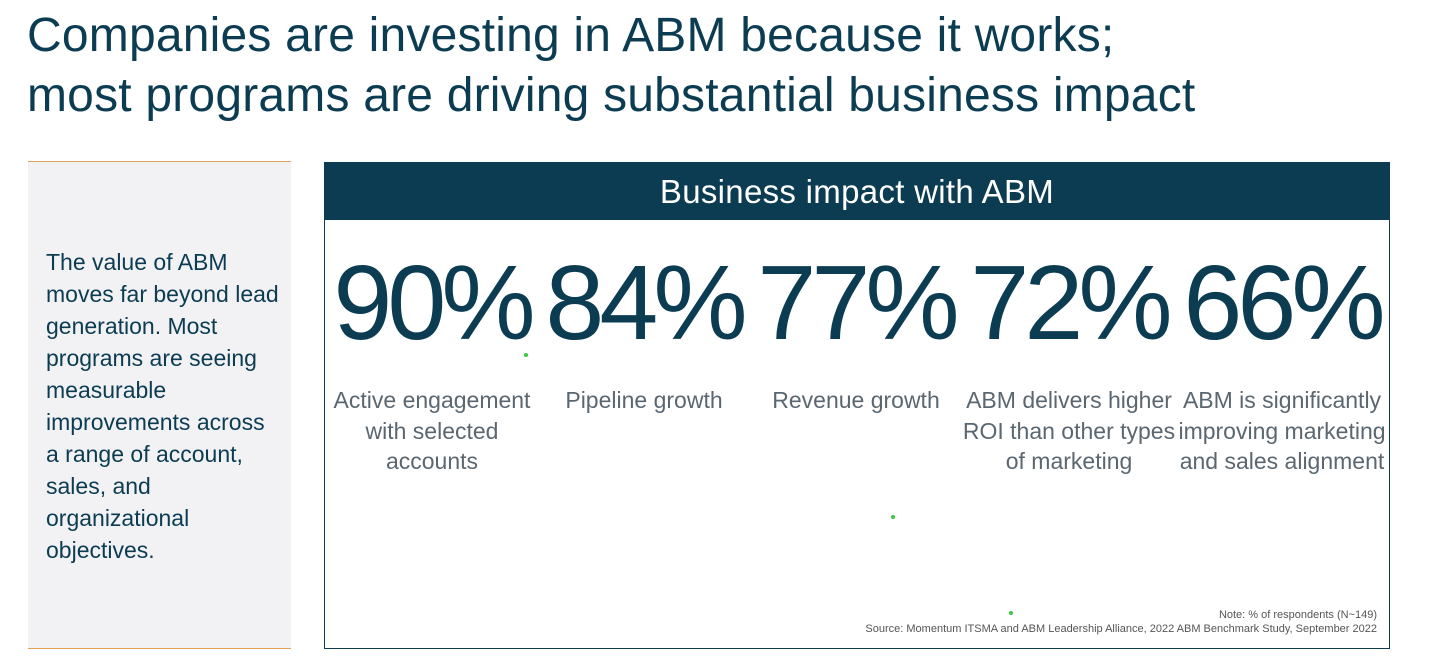  What do you see at coordinates (646, 303) in the screenshot?
I see `stat-value: 84%` at bounding box center [646, 303].